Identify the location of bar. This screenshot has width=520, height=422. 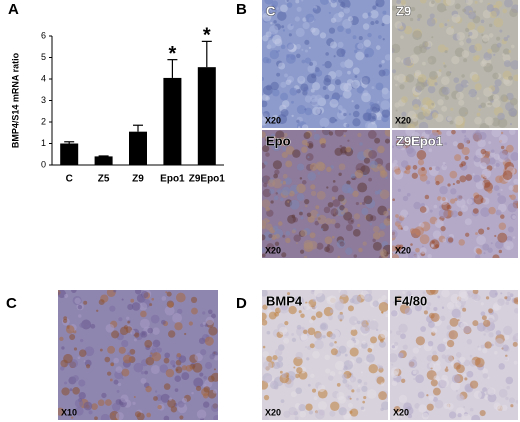
(138, 148).